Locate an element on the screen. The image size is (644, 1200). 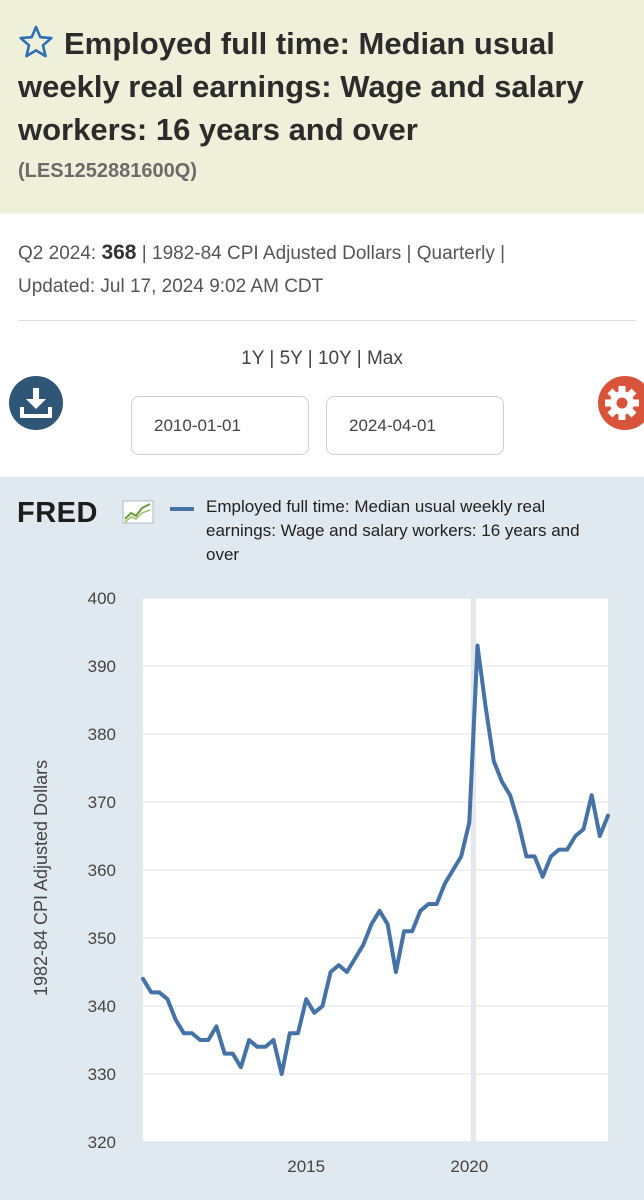
download-button is located at coordinates (36, 403).